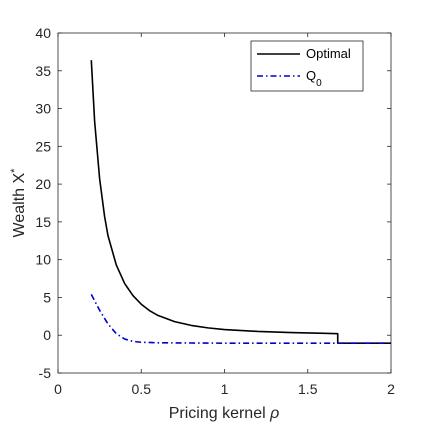 The width and height of the screenshot is (433, 428). Describe the element at coordinates (43, 71) in the screenshot. I see `y-tick-label: 35` at that location.